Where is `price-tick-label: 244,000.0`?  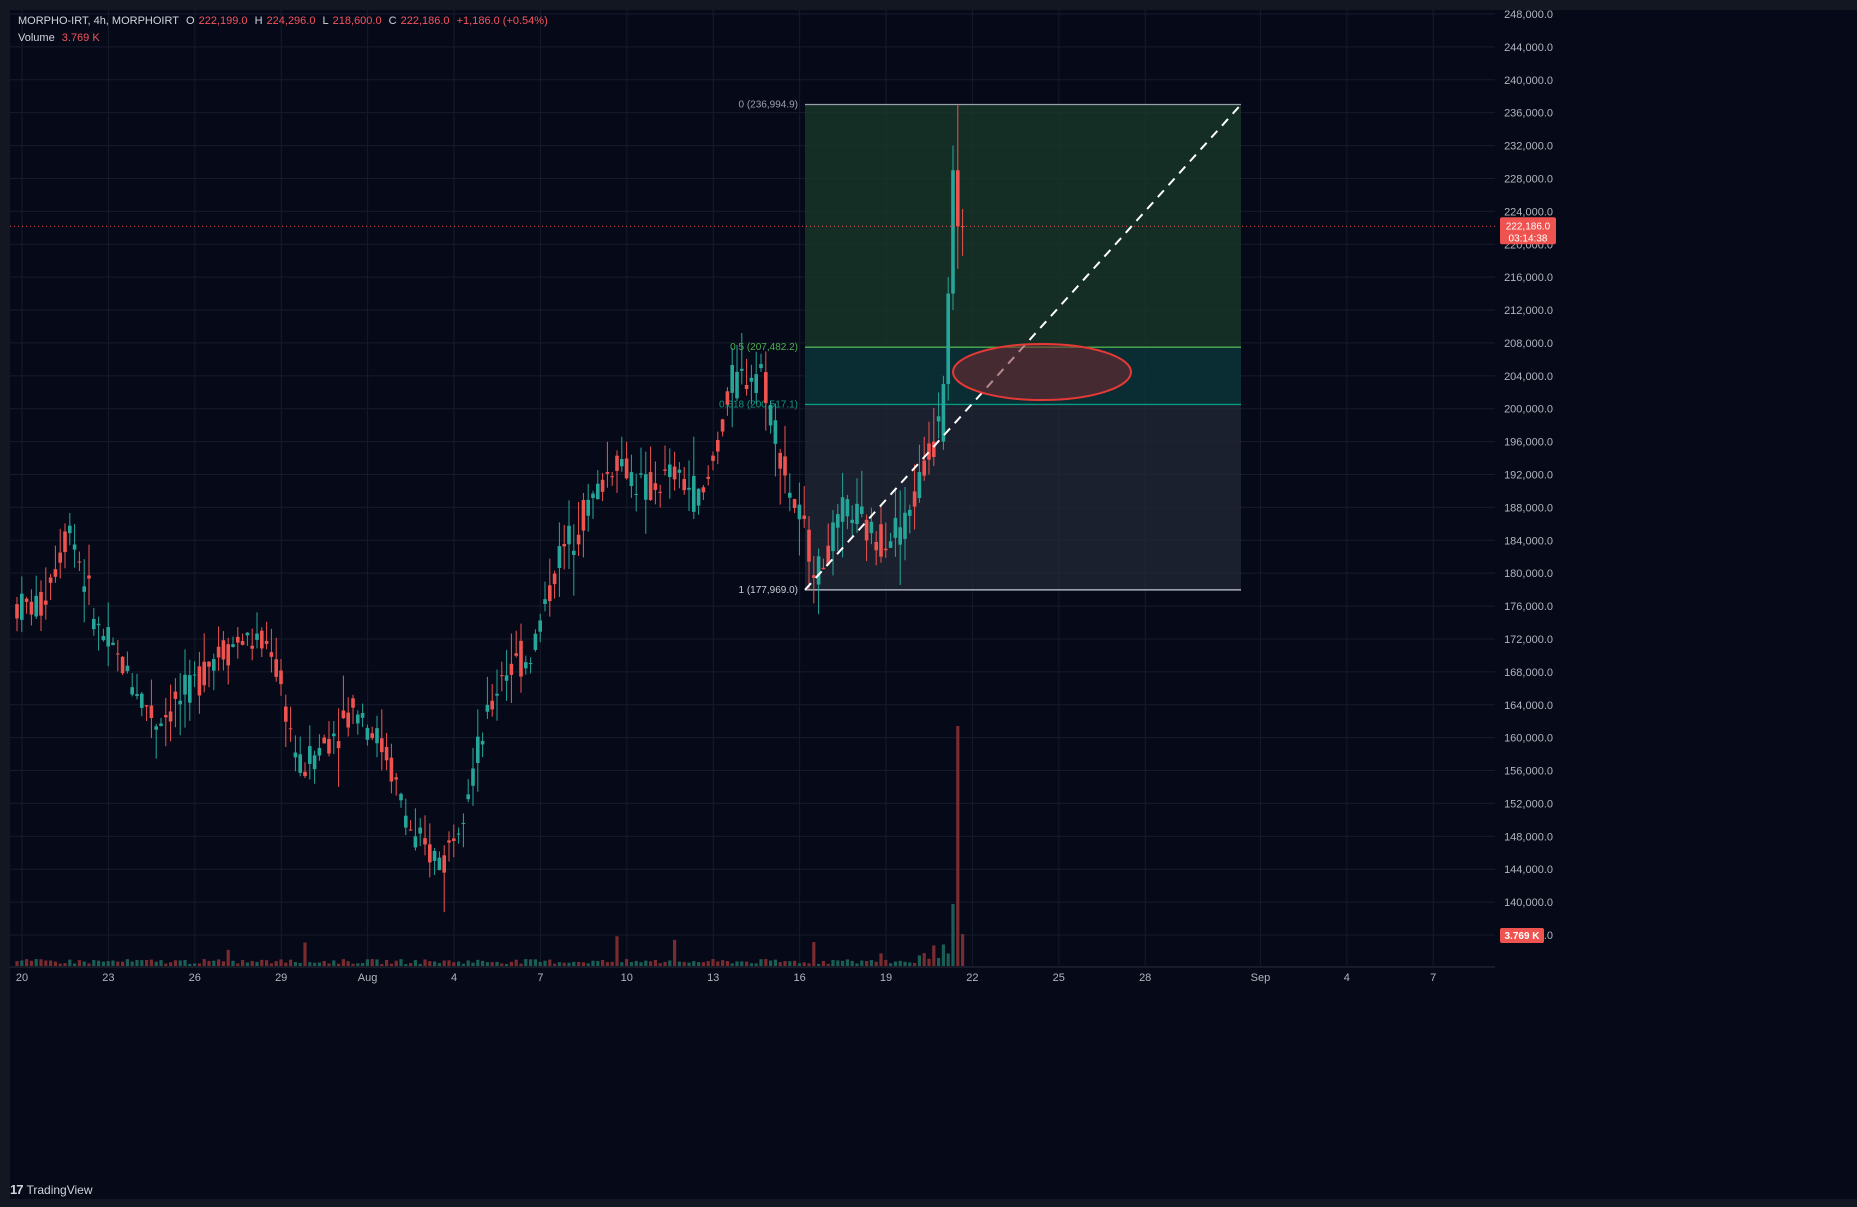
price-tick-label: 244,000.0 is located at coordinates (1528, 48).